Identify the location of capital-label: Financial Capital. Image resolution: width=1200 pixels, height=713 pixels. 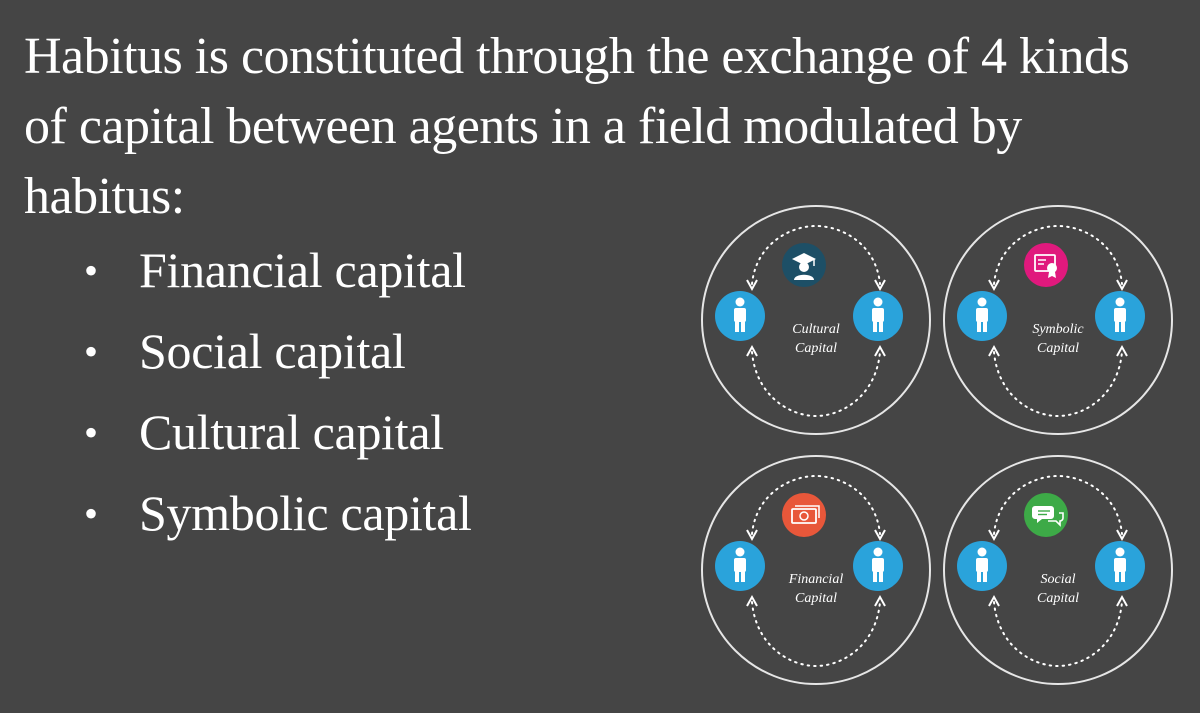
(816, 589).